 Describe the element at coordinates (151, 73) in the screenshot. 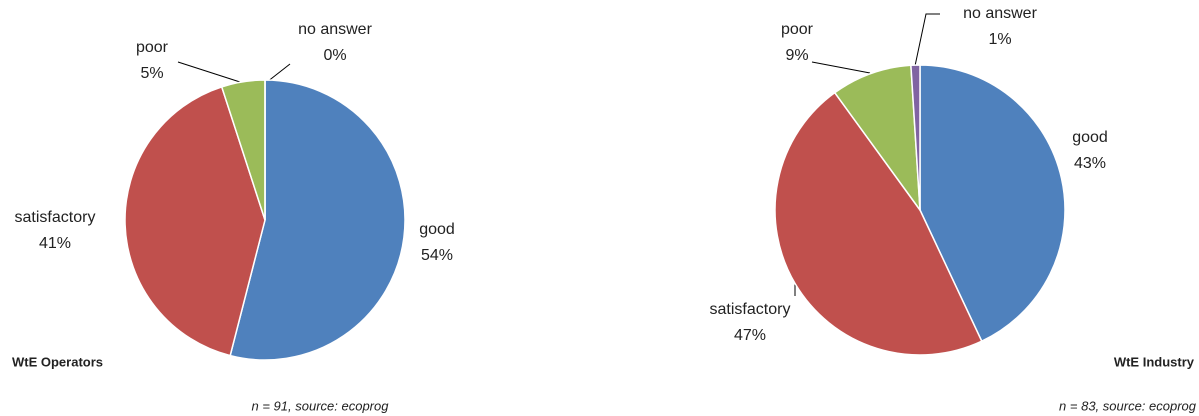

I see `slice-value-label: 5%` at that location.